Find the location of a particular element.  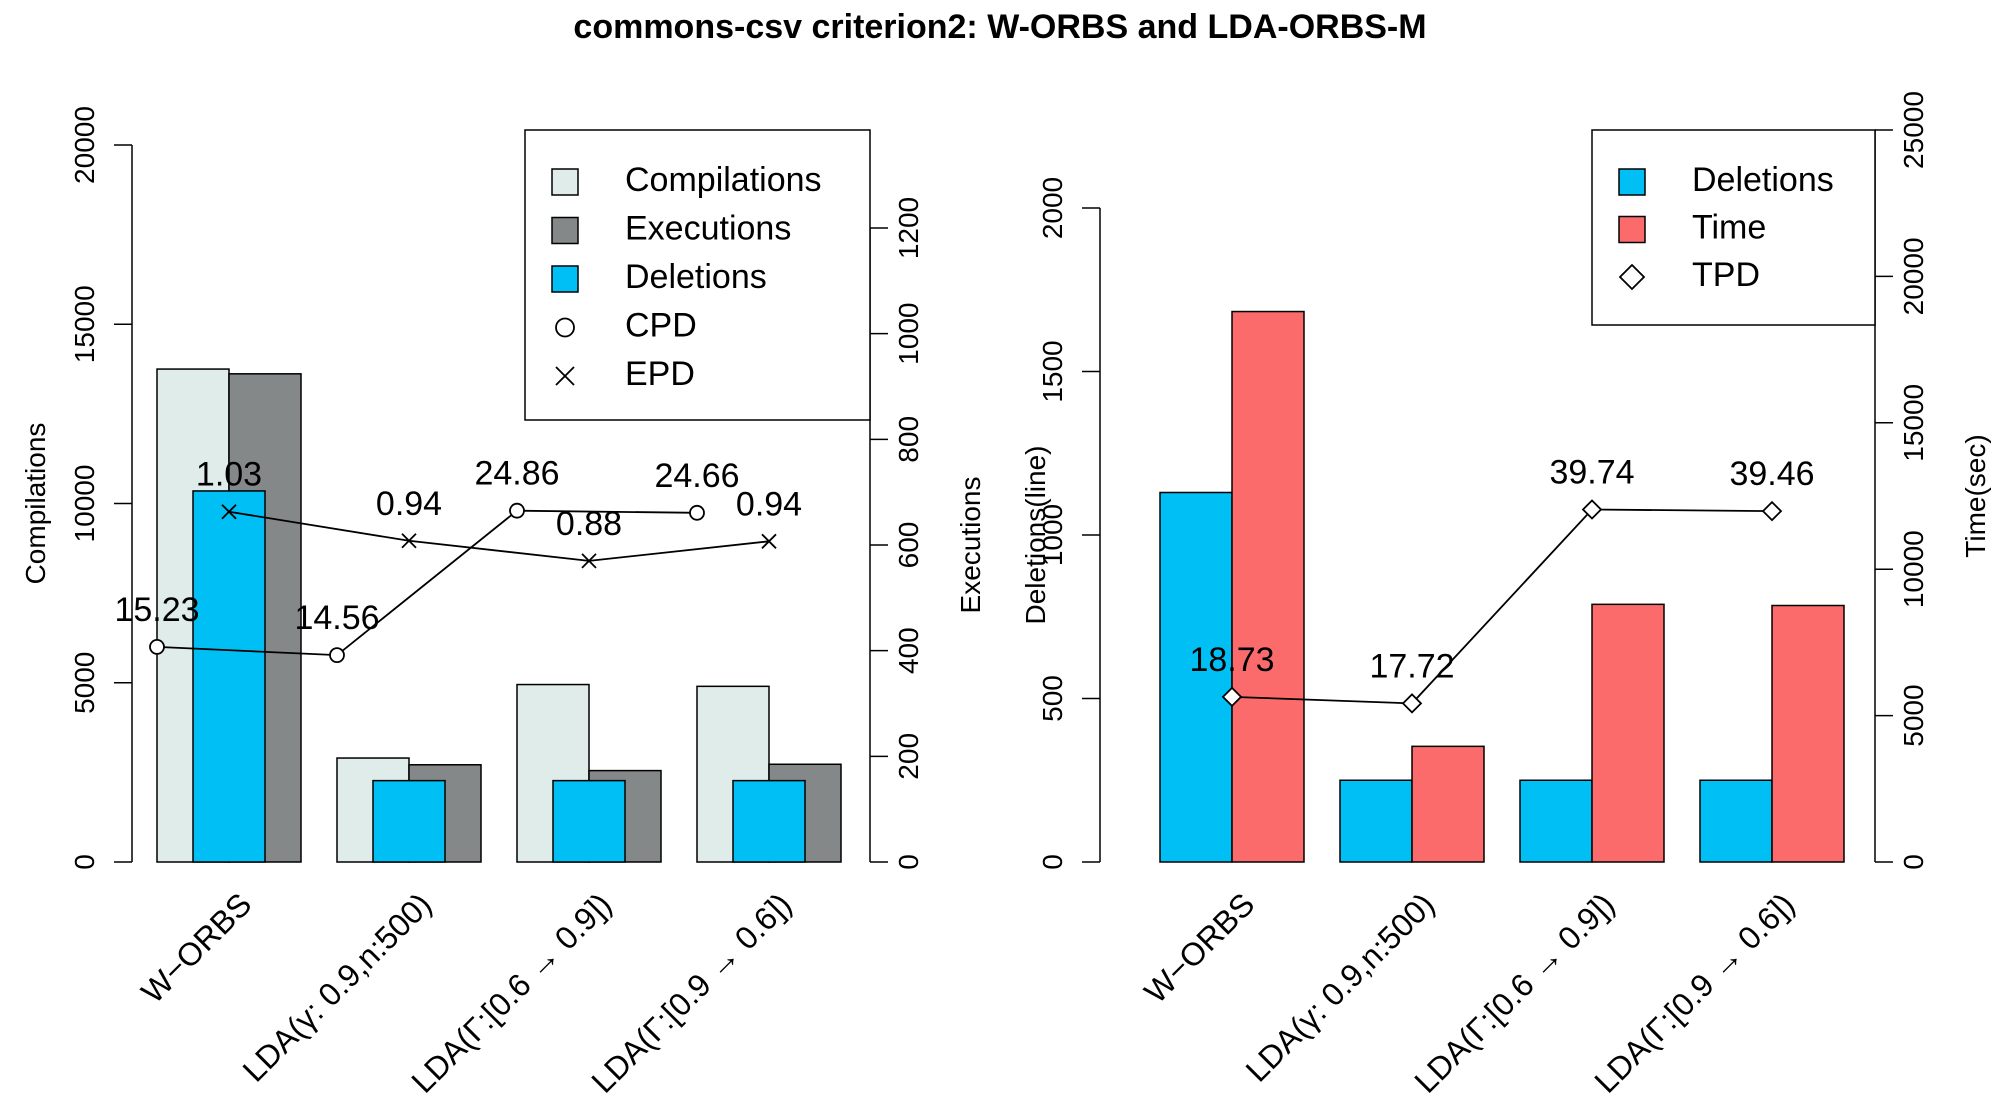

left-tick-label-3: 1500 is located at coordinates (1052, 371).